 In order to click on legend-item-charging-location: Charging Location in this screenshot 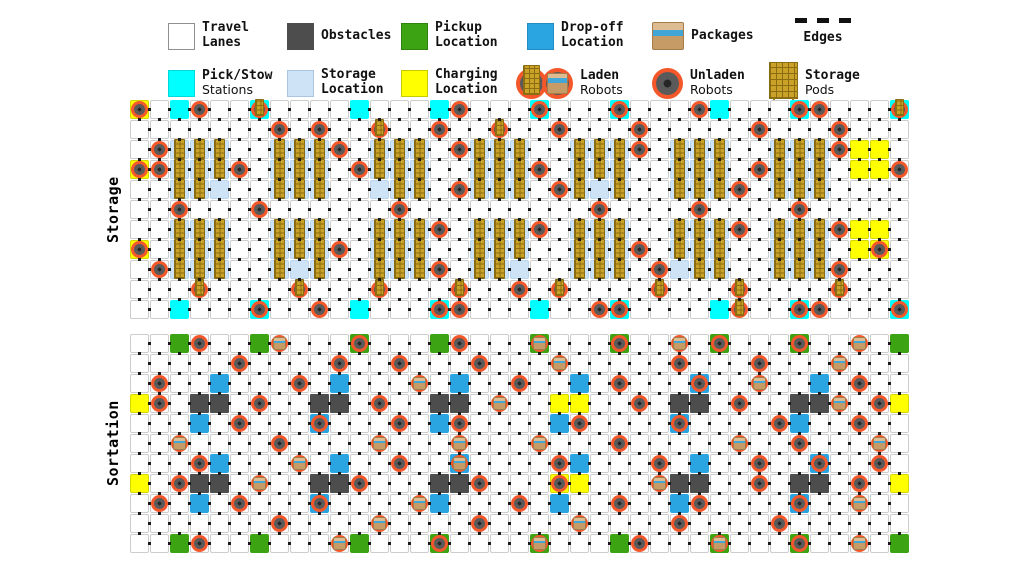, I will do `click(449, 83)`.